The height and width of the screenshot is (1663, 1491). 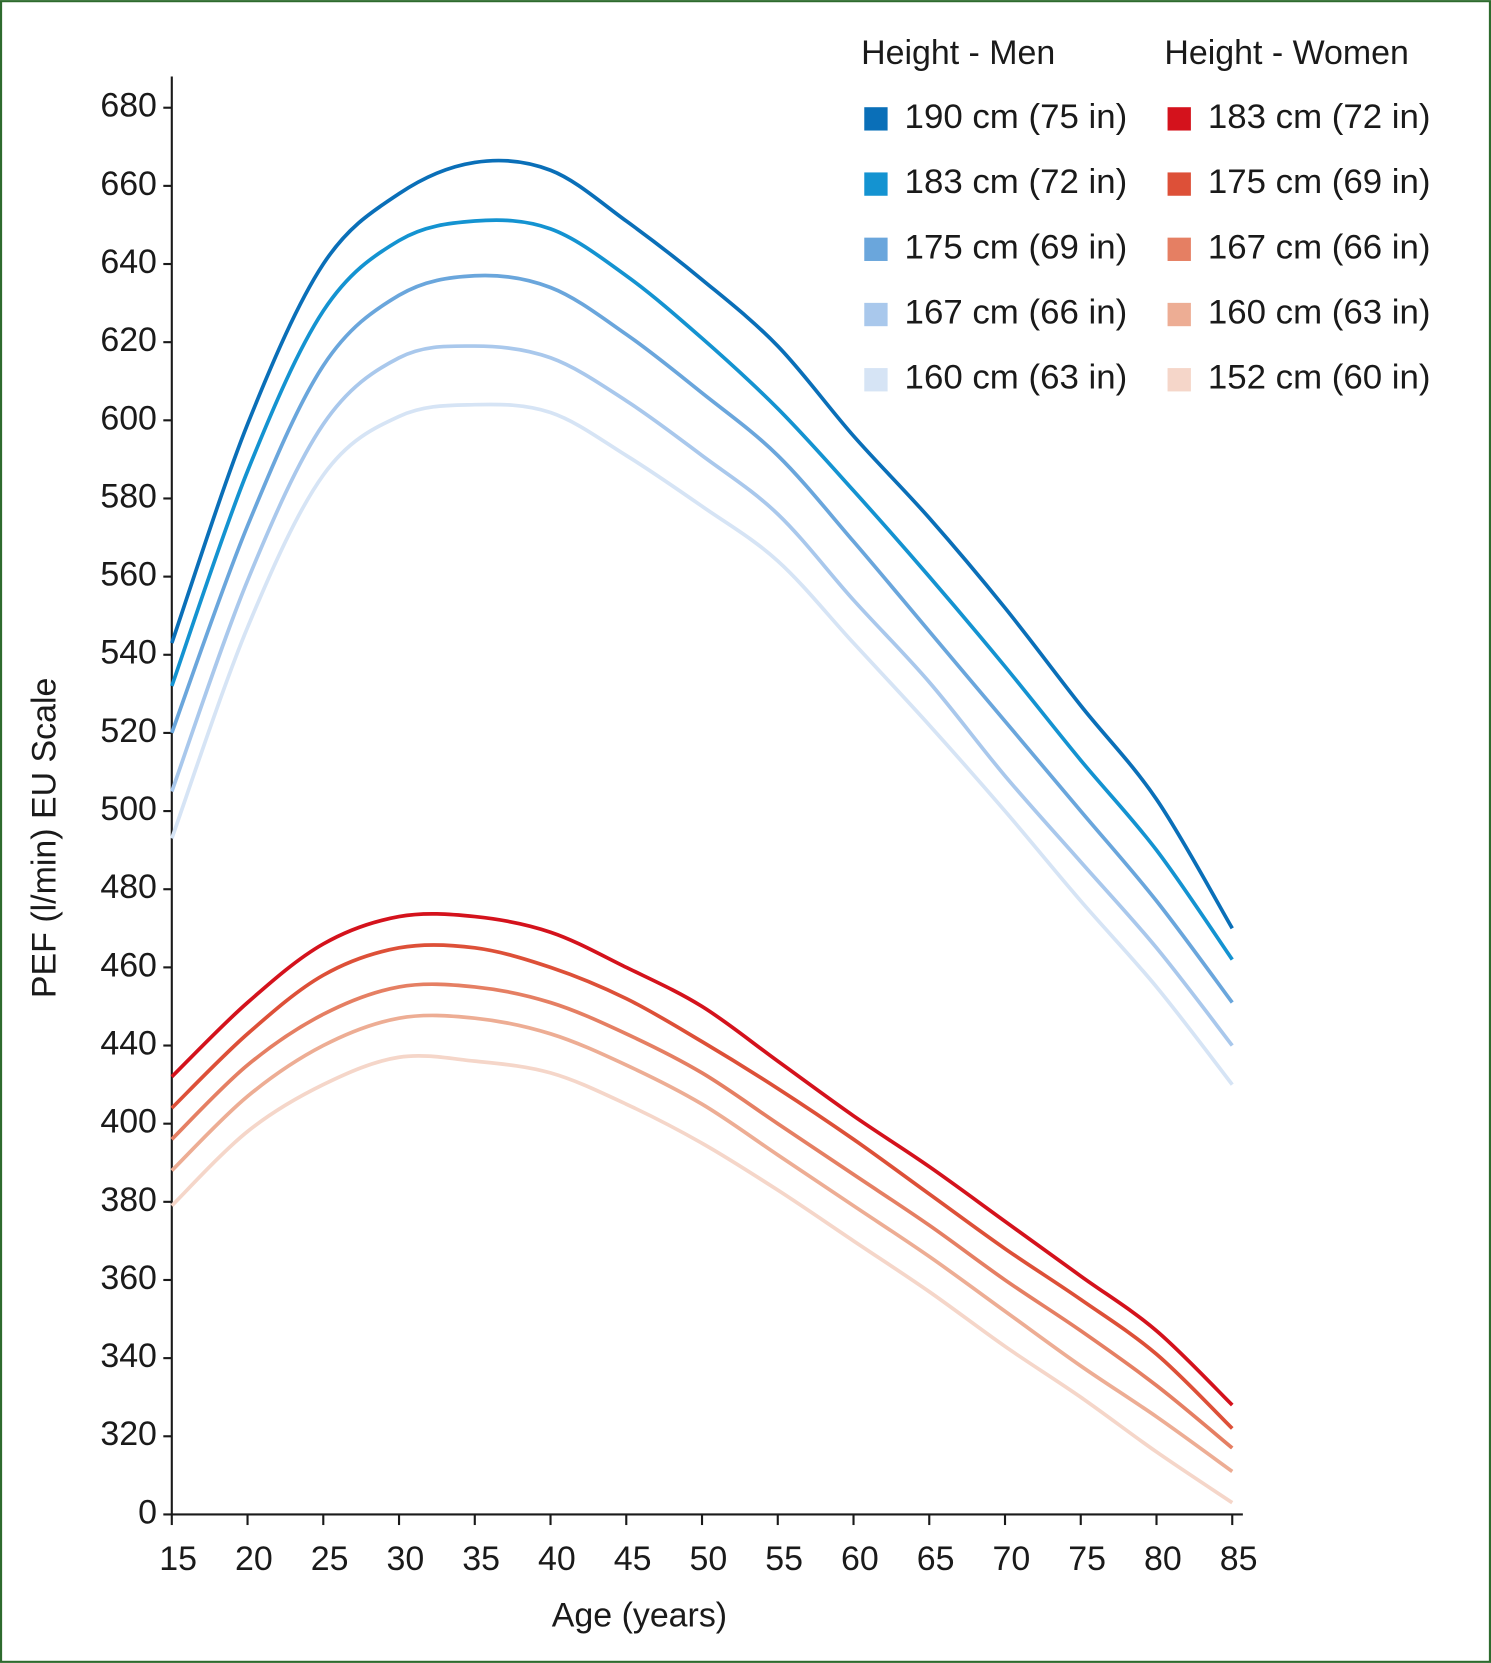 What do you see at coordinates (1286, 53) in the screenshot?
I see `legend-title: Height - Women` at bounding box center [1286, 53].